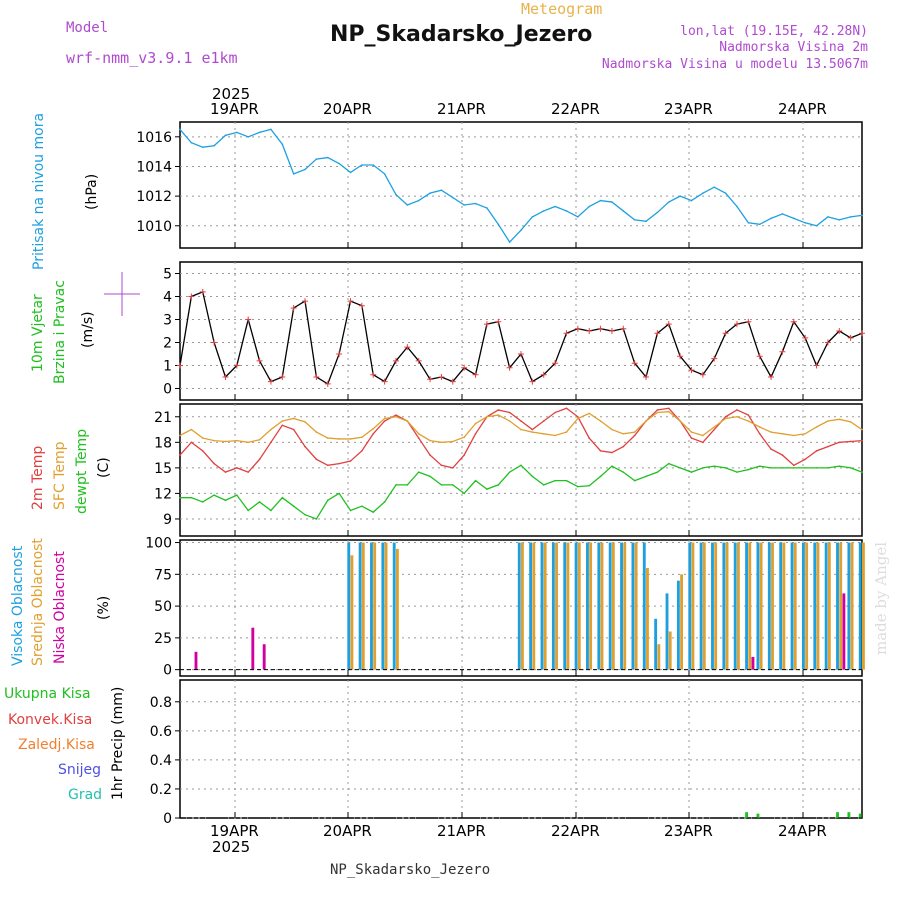 The image size is (900, 900). I want to click on bottom-date-22APR: 22APR, so click(575, 831).